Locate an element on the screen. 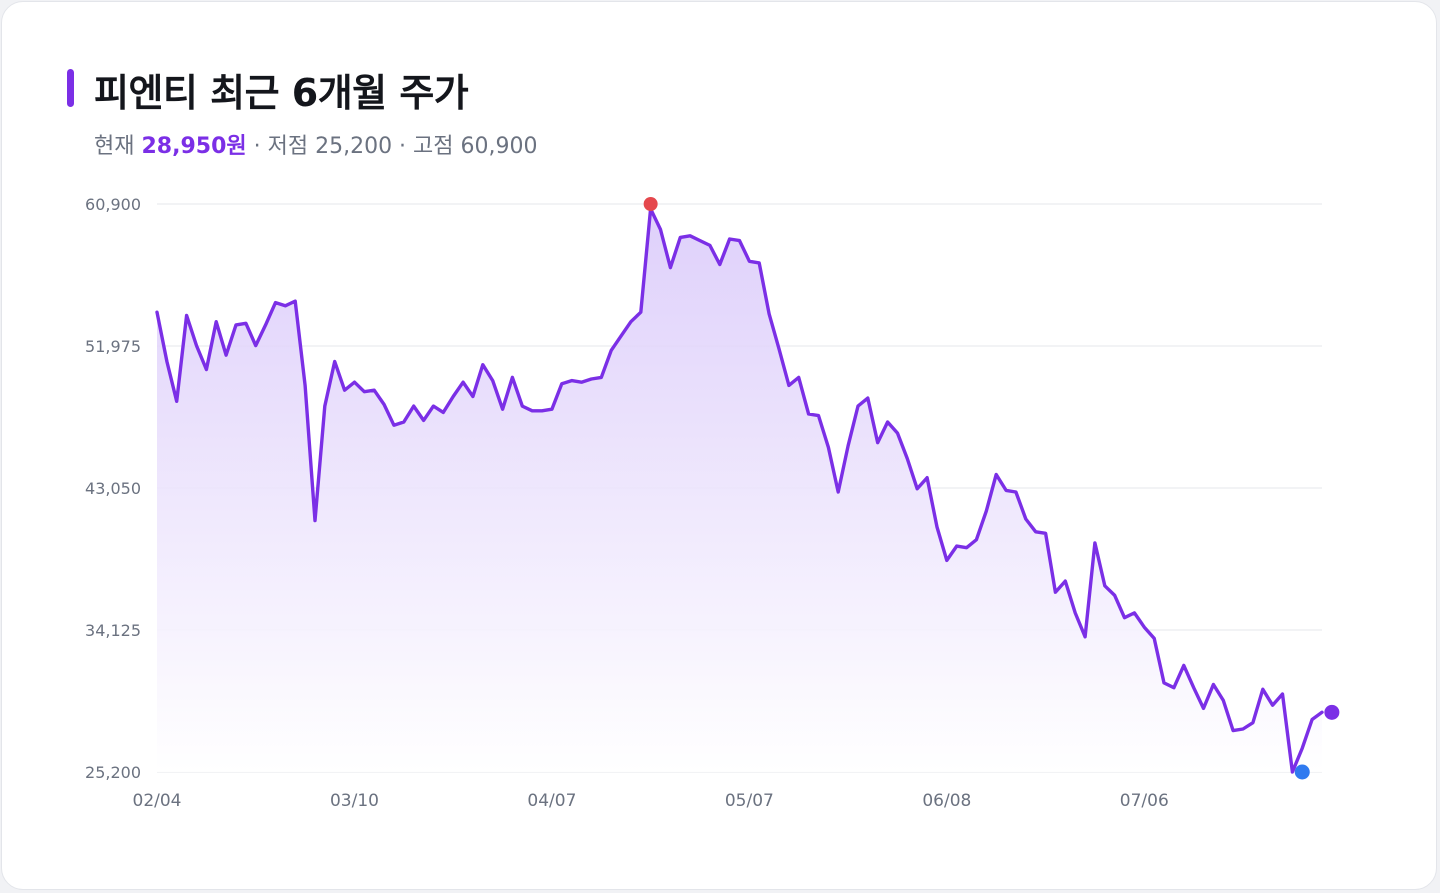 The height and width of the screenshot is (893, 1440). high-price: 고점 60,900 is located at coordinates (475, 146).